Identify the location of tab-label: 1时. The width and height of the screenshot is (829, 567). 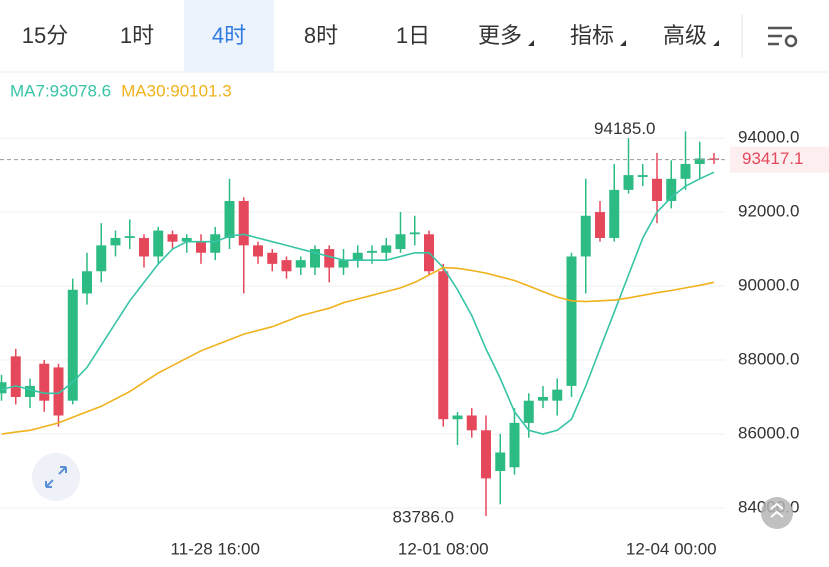
(137, 35).